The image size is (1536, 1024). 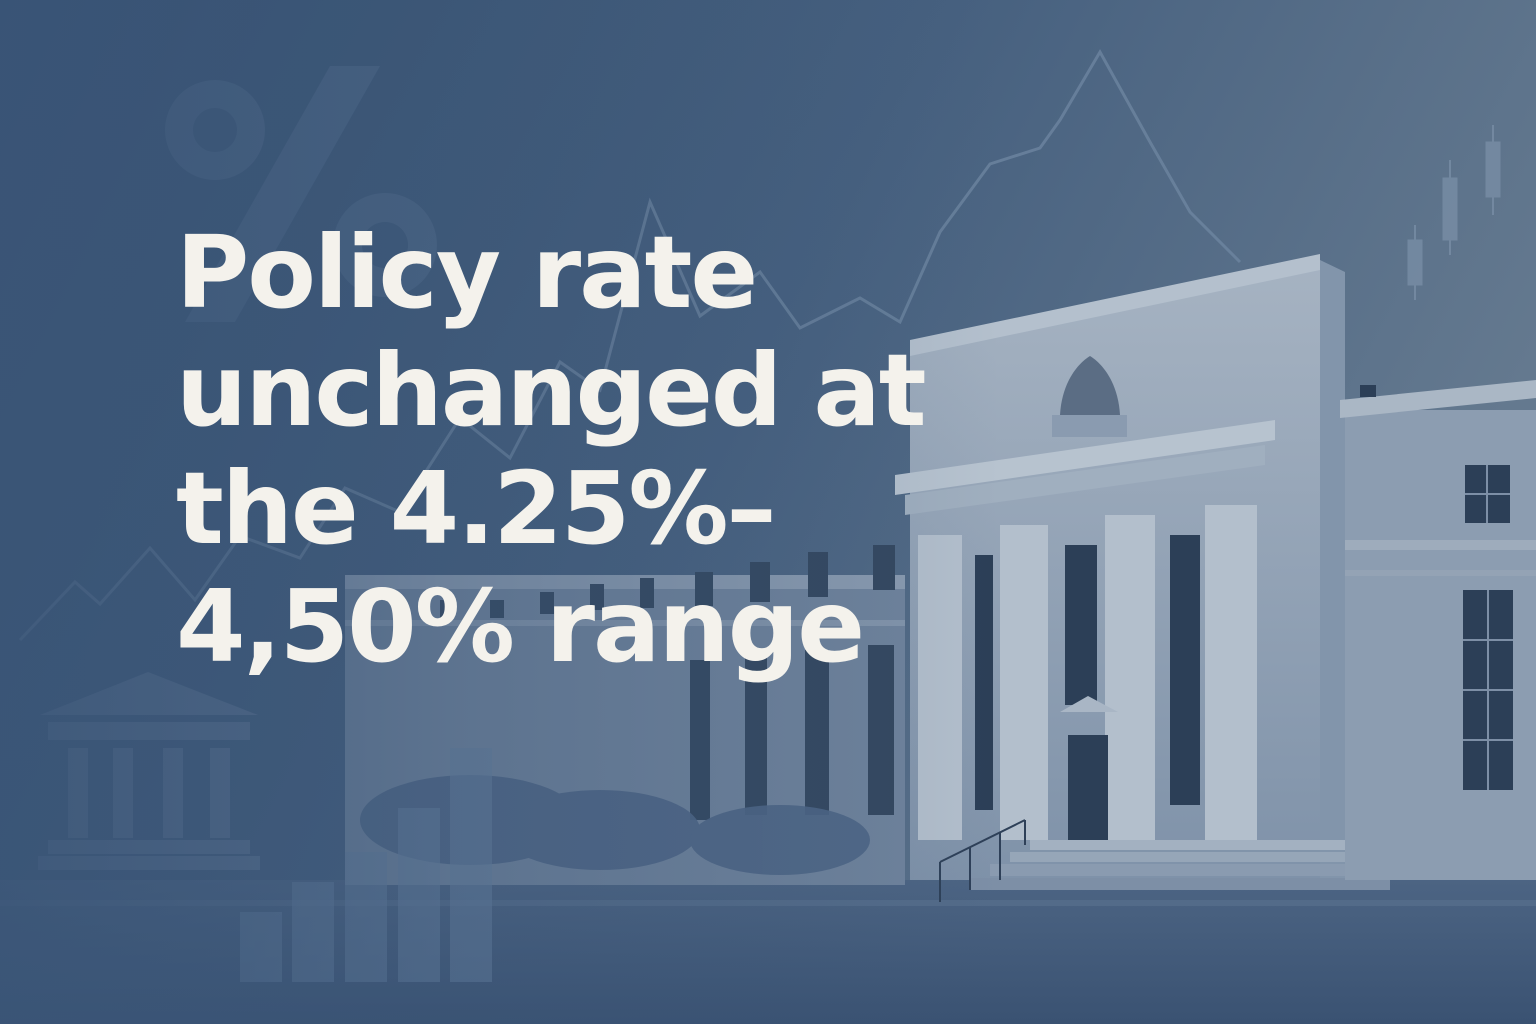 I want to click on headline-line-2: unchanged at, so click(x=551, y=390).